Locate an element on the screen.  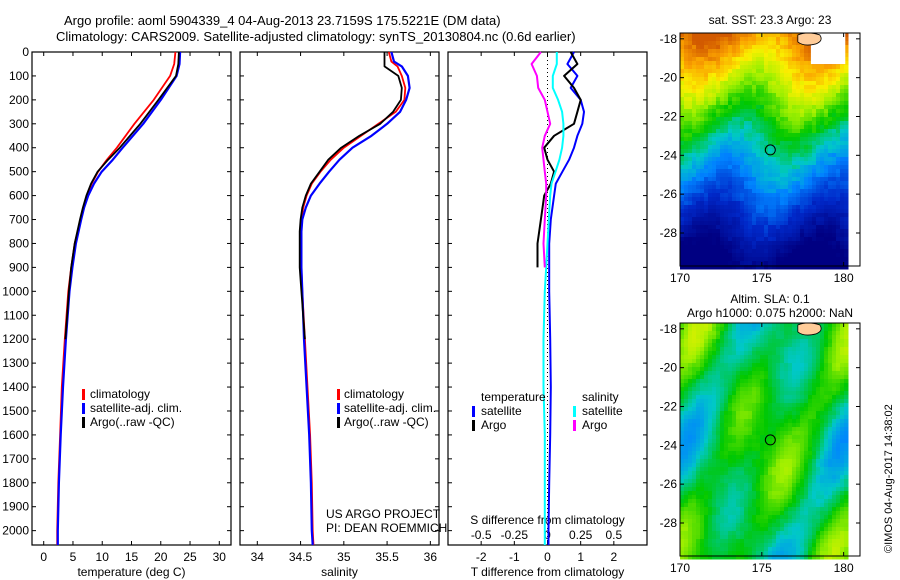
x-tick-label: 1 is located at coordinates (580, 557).